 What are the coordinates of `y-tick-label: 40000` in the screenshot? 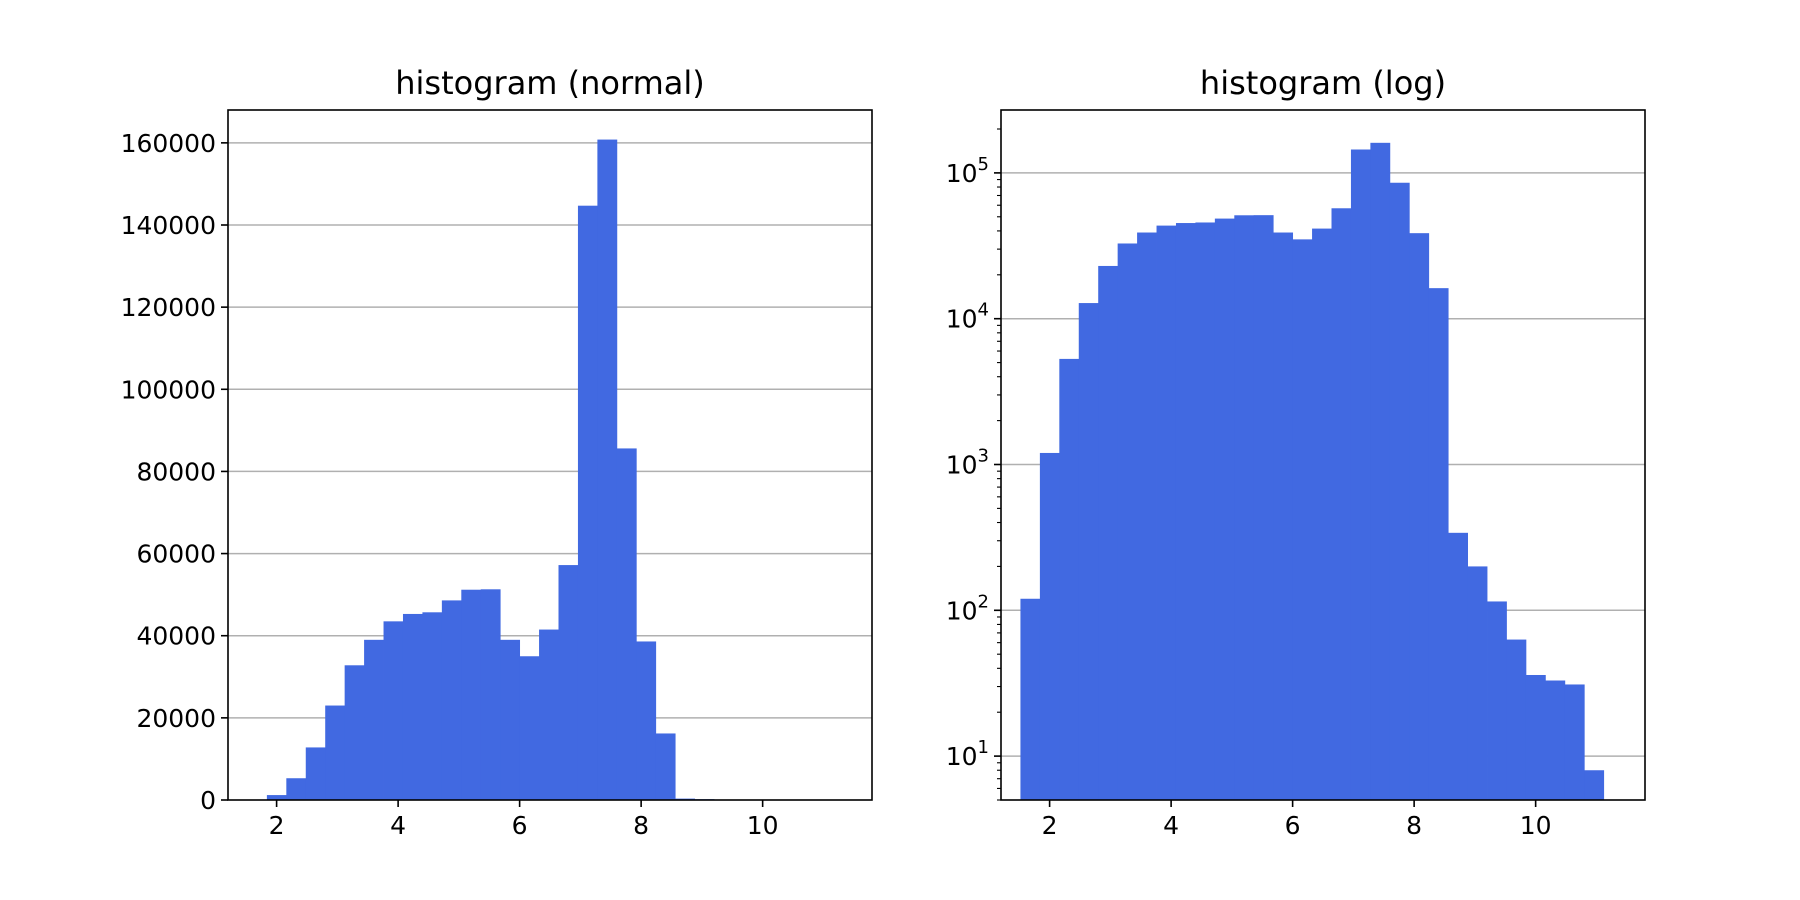 It's located at (176, 636).